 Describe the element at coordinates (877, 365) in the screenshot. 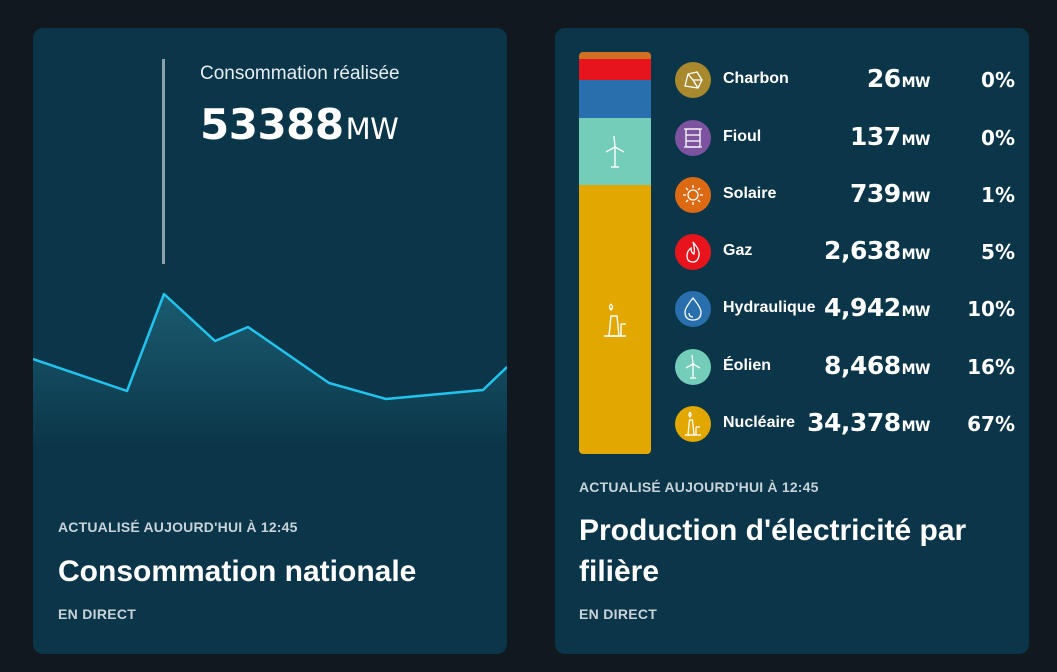

I see `source-value: 8,468MW` at that location.